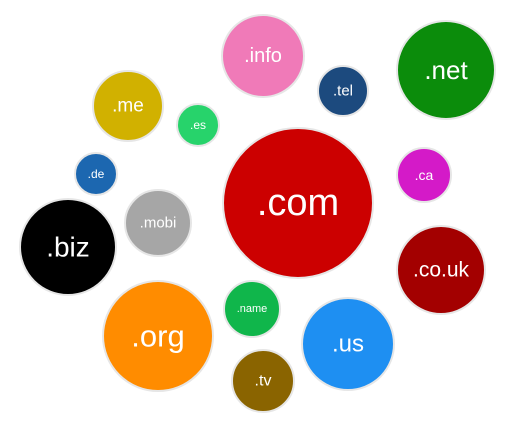 The height and width of the screenshot is (443, 509). I want to click on bubble-circle-me, so click(128, 106).